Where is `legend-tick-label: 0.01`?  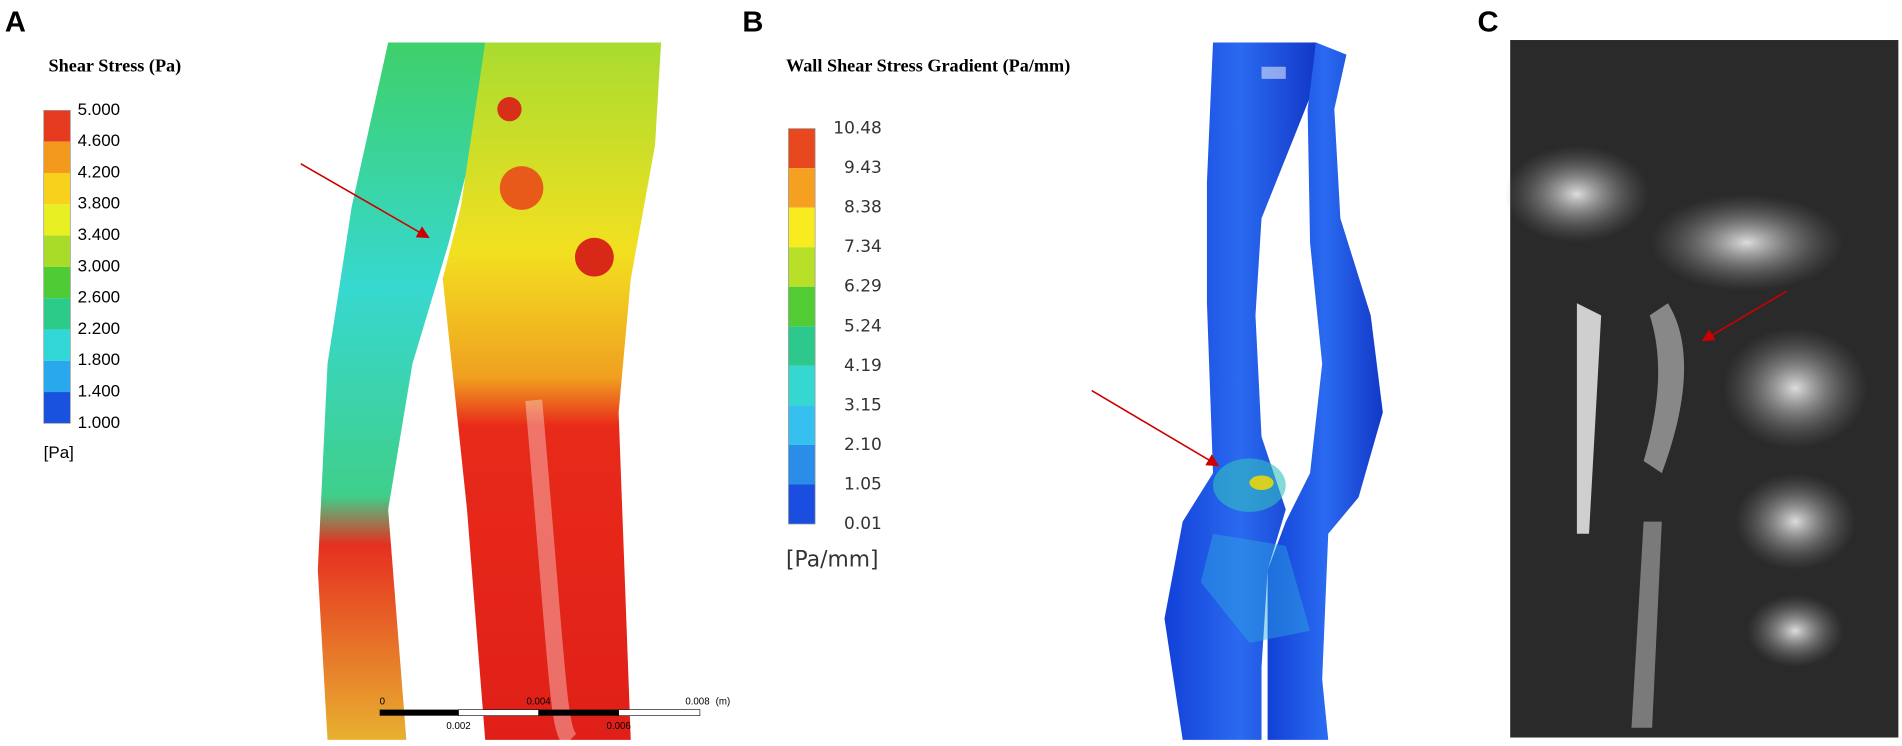
legend-tick-label: 0.01 is located at coordinates (863, 524).